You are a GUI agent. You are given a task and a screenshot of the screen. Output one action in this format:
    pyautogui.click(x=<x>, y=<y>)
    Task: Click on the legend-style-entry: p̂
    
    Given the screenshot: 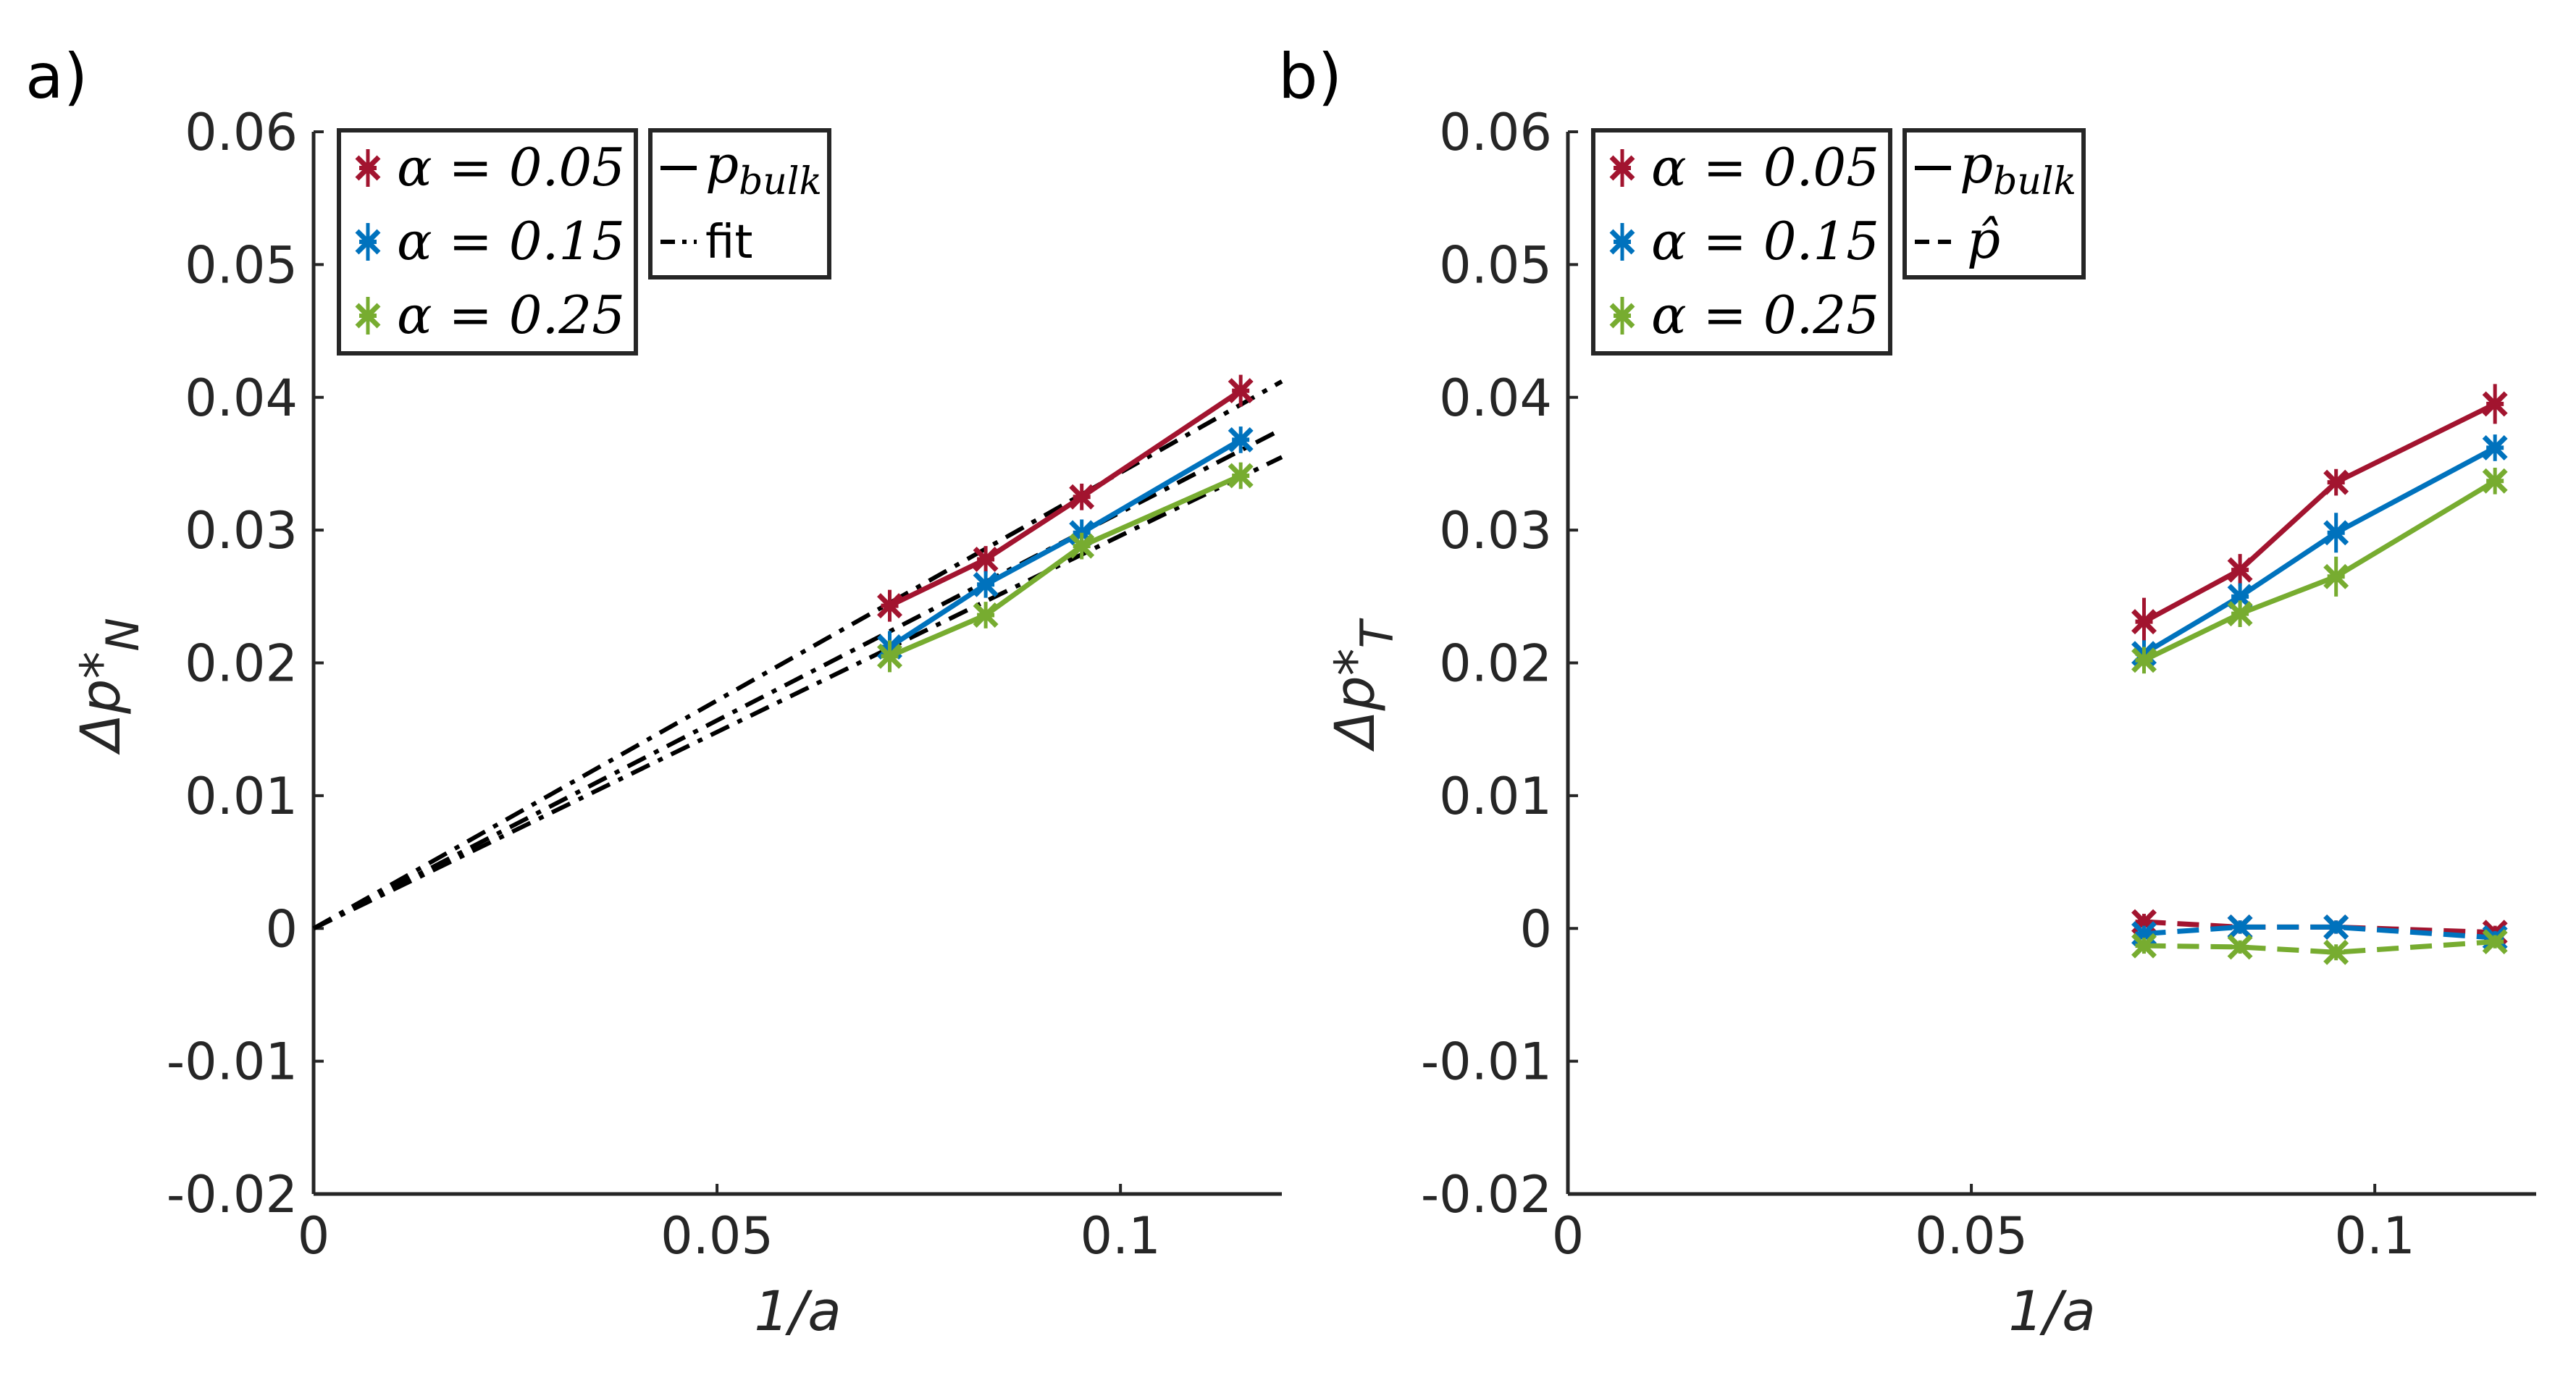 What is the action you would take?
    pyautogui.click(x=1983, y=239)
    